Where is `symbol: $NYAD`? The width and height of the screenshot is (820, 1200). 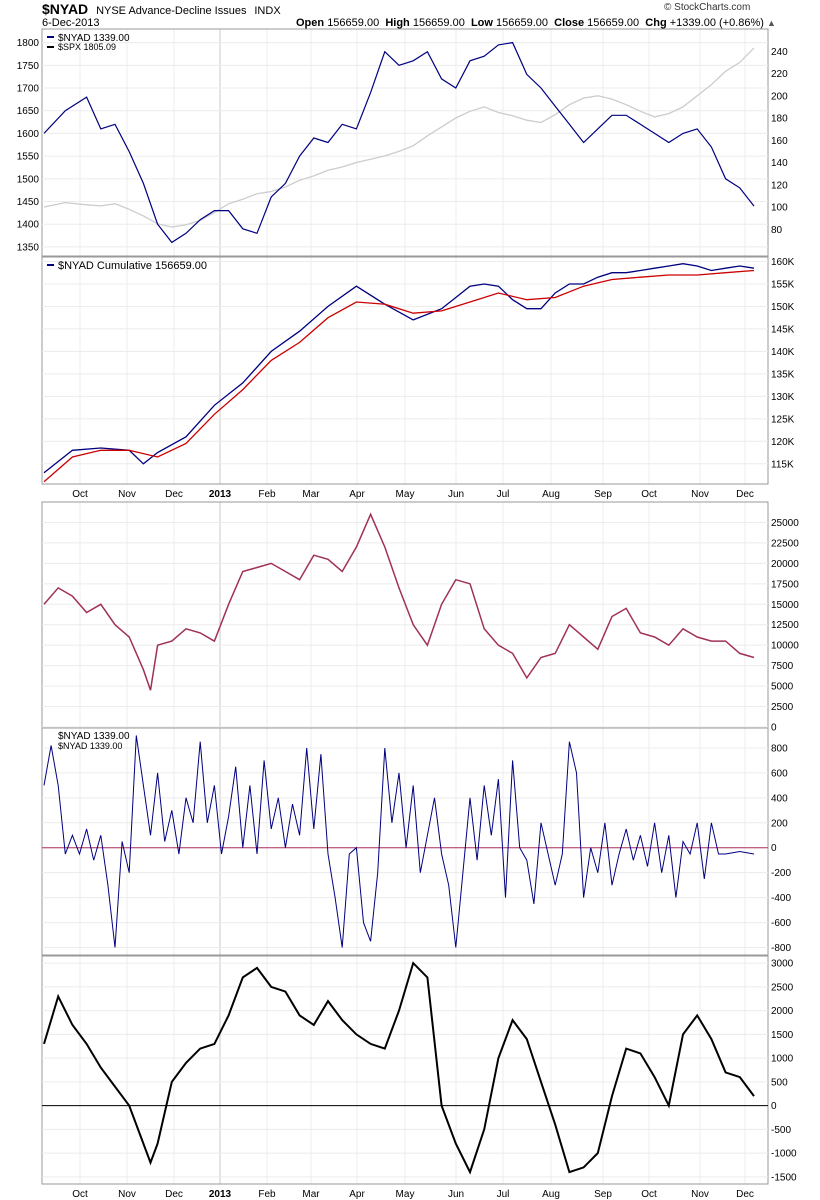
symbol: $NYAD is located at coordinates (65, 9).